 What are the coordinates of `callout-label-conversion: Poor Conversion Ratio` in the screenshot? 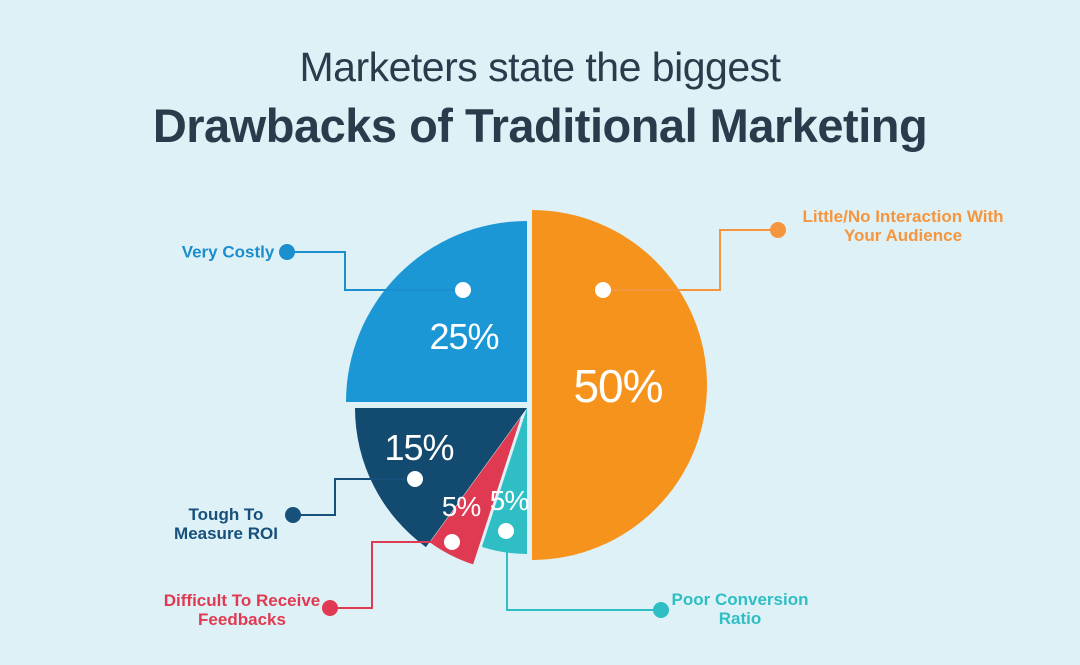 It's located at (740, 609).